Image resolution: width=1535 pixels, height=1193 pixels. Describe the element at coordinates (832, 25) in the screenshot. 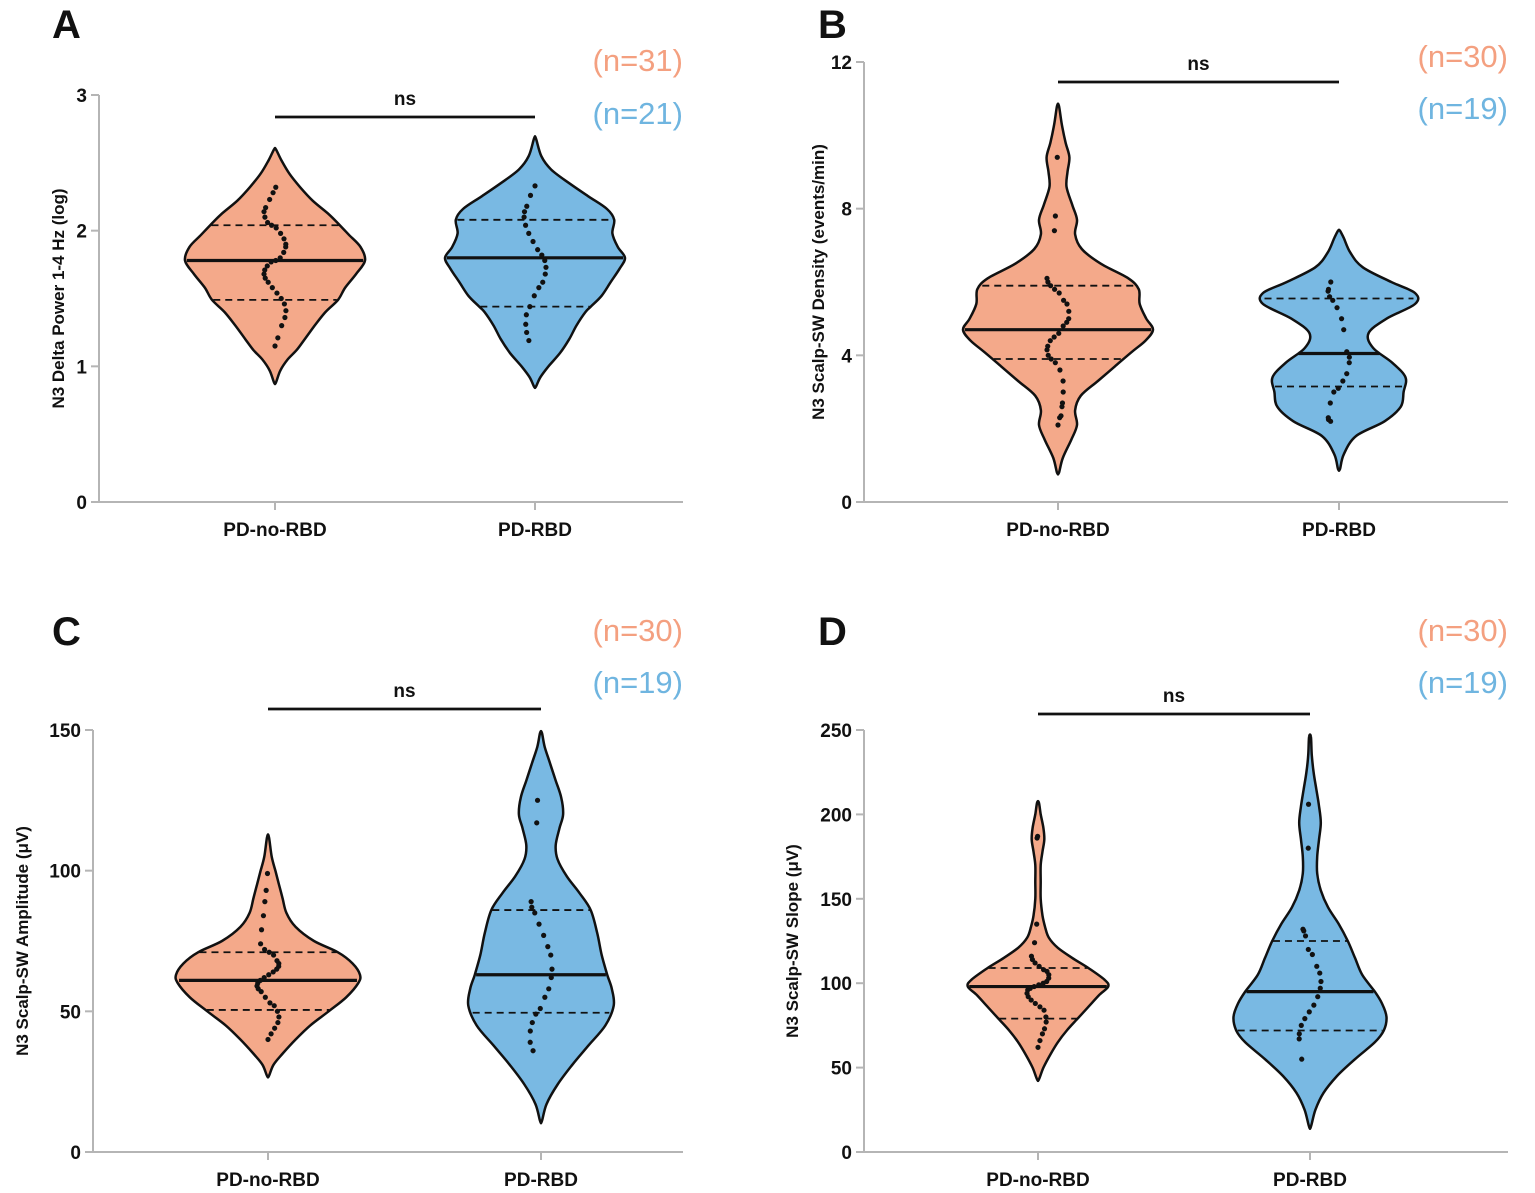

I see `panel-letter: B` at that location.